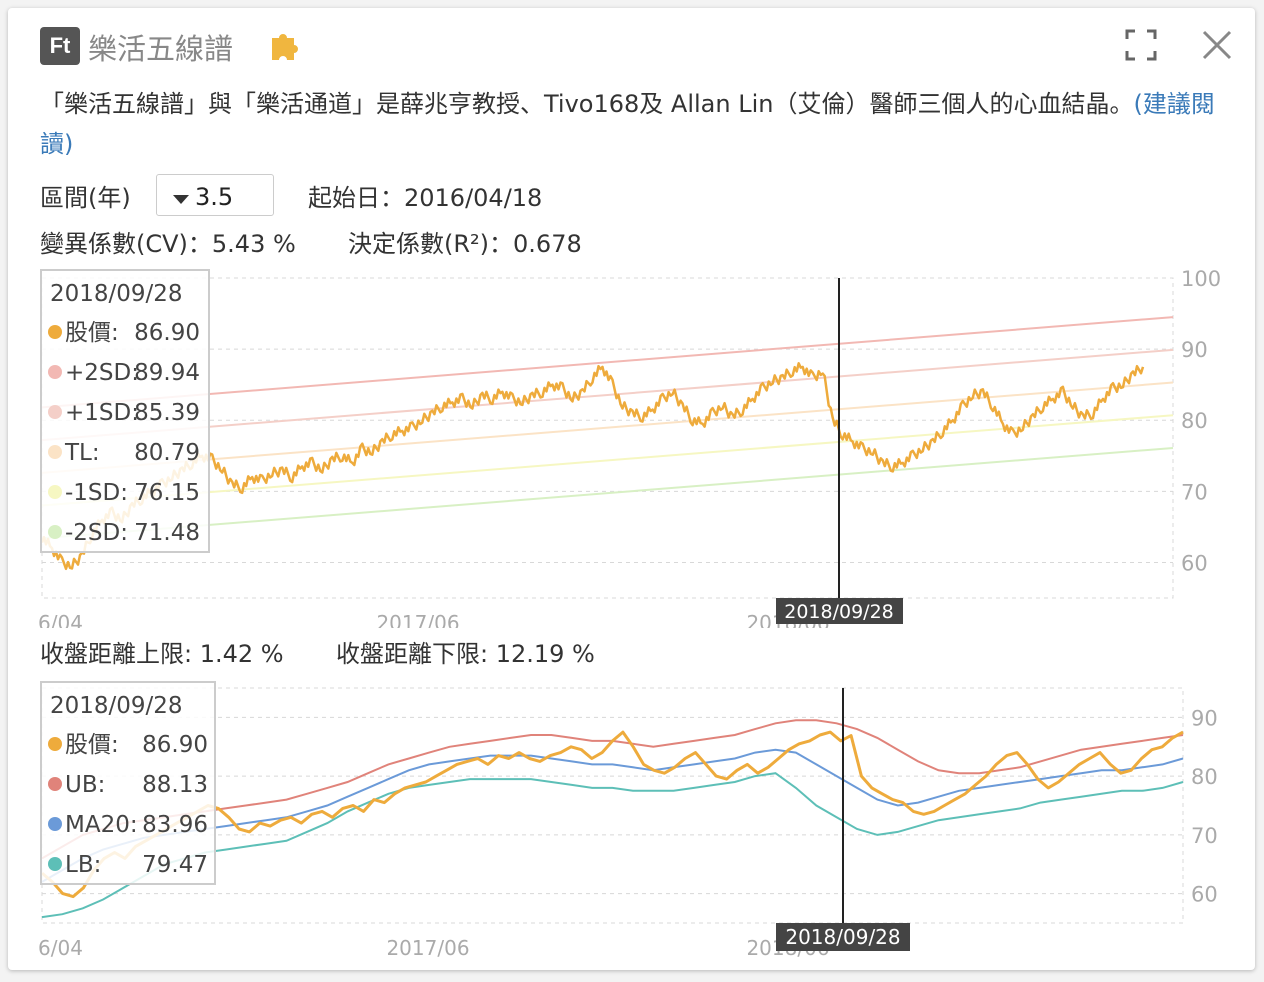 The width and height of the screenshot is (1264, 982). What do you see at coordinates (175, 825) in the screenshot?
I see `tooltip-row-value: 83.96` at bounding box center [175, 825].